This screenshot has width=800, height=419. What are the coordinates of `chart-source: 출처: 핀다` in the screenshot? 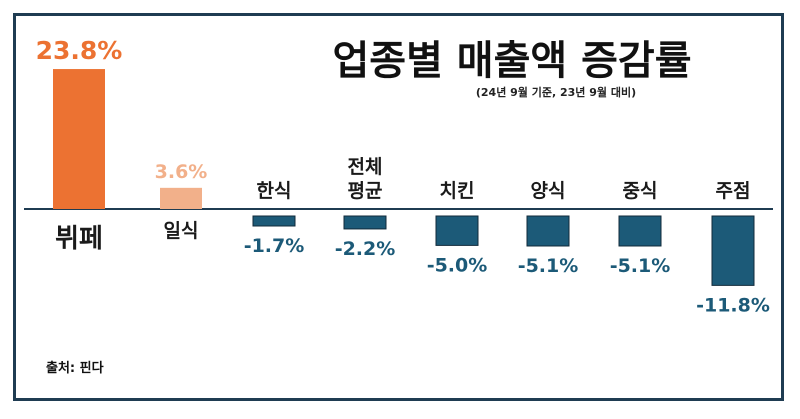 It's located at (75, 368).